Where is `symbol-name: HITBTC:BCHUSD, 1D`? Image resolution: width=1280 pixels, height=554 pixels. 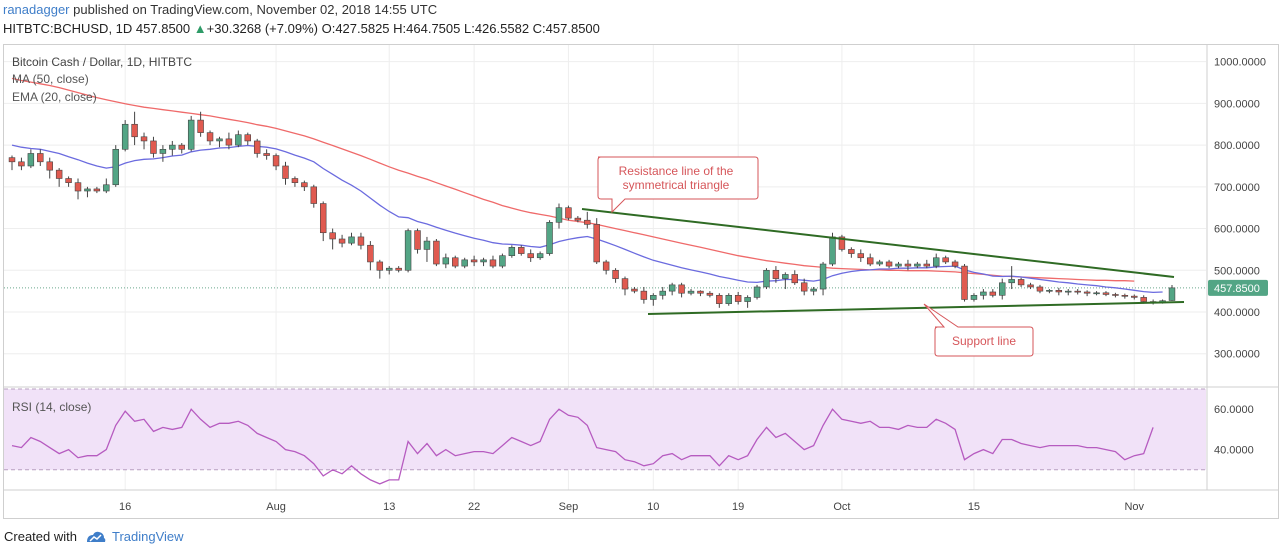
symbol-name: HITBTC:BCHUSD, 1D is located at coordinates (68, 28).